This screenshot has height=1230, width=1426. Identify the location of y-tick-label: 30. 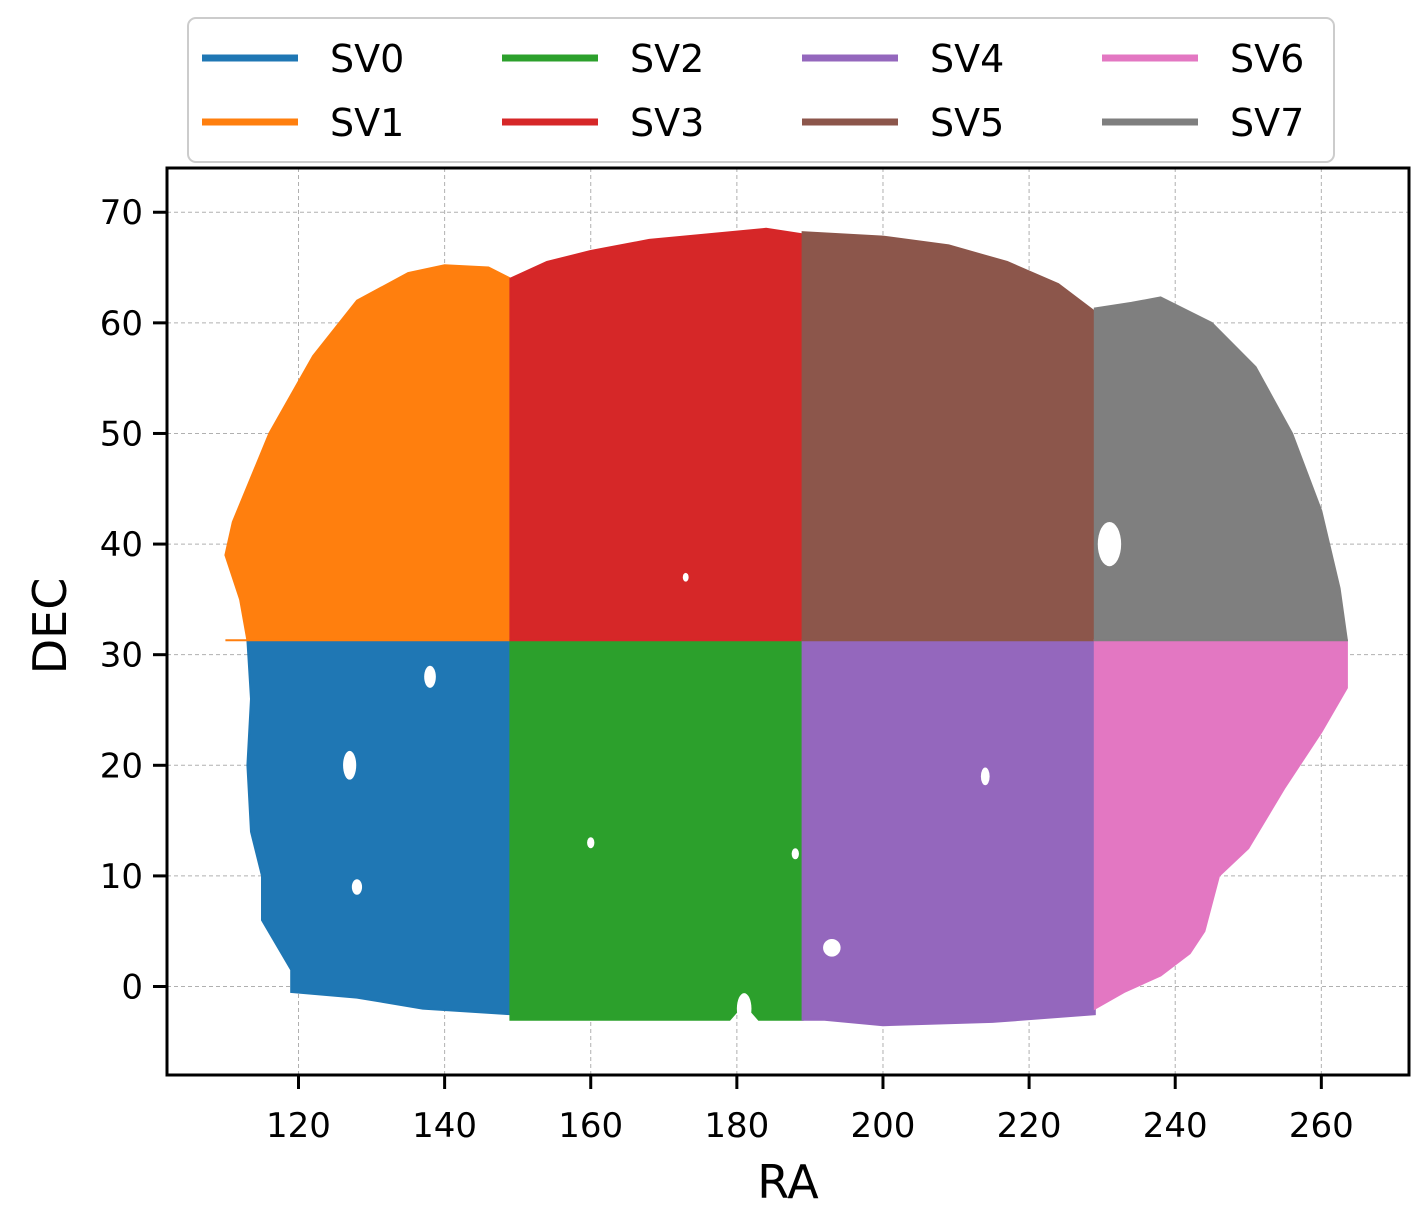
(121, 656).